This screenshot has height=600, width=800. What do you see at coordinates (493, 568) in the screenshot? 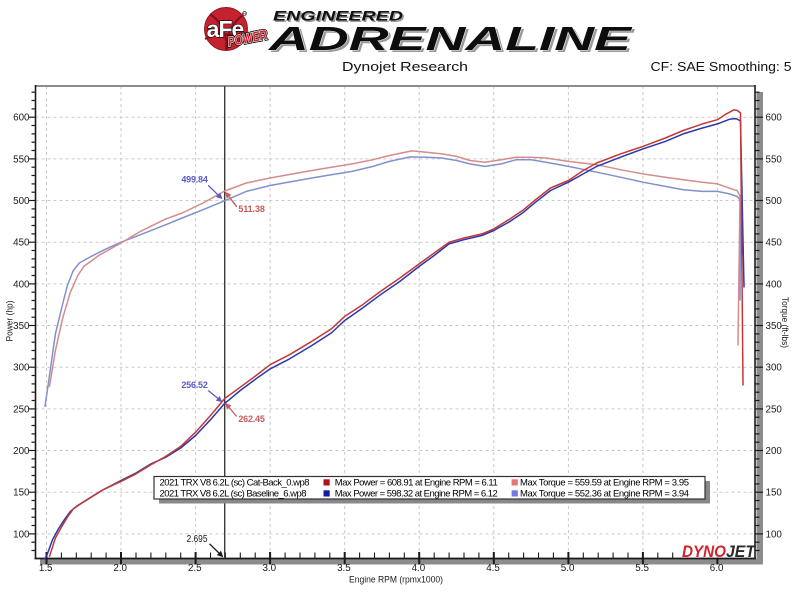
I see `svg-text: 4.5` at bounding box center [493, 568].